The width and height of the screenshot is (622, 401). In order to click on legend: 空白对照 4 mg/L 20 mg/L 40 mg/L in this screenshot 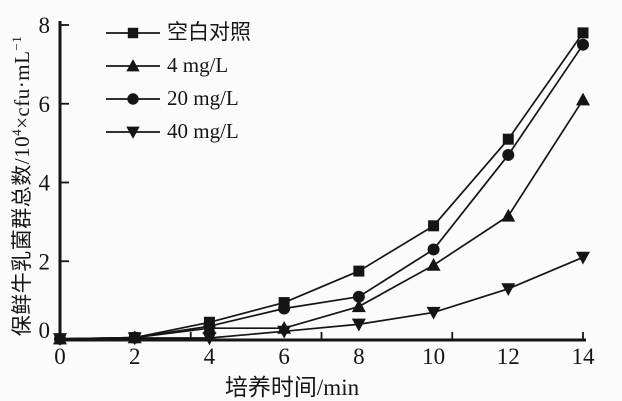, I will do `click(178, 82)`.